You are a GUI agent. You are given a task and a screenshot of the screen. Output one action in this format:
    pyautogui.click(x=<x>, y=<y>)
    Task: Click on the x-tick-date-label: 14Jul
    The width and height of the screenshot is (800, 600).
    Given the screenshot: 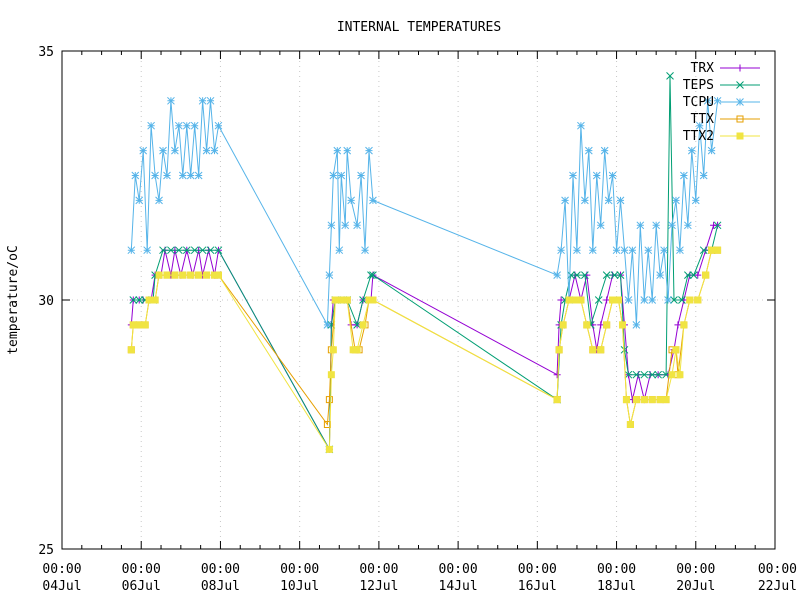 What is the action you would take?
    pyautogui.click(x=458, y=586)
    